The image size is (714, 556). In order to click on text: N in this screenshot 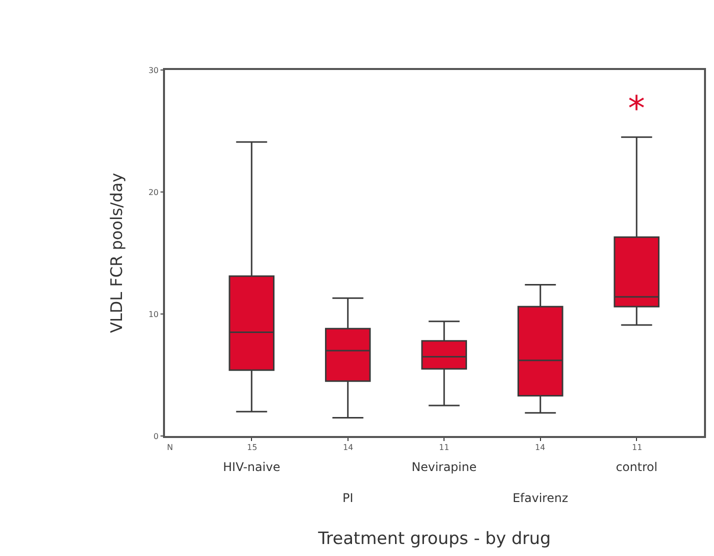, I will do `click(170, 447)`.